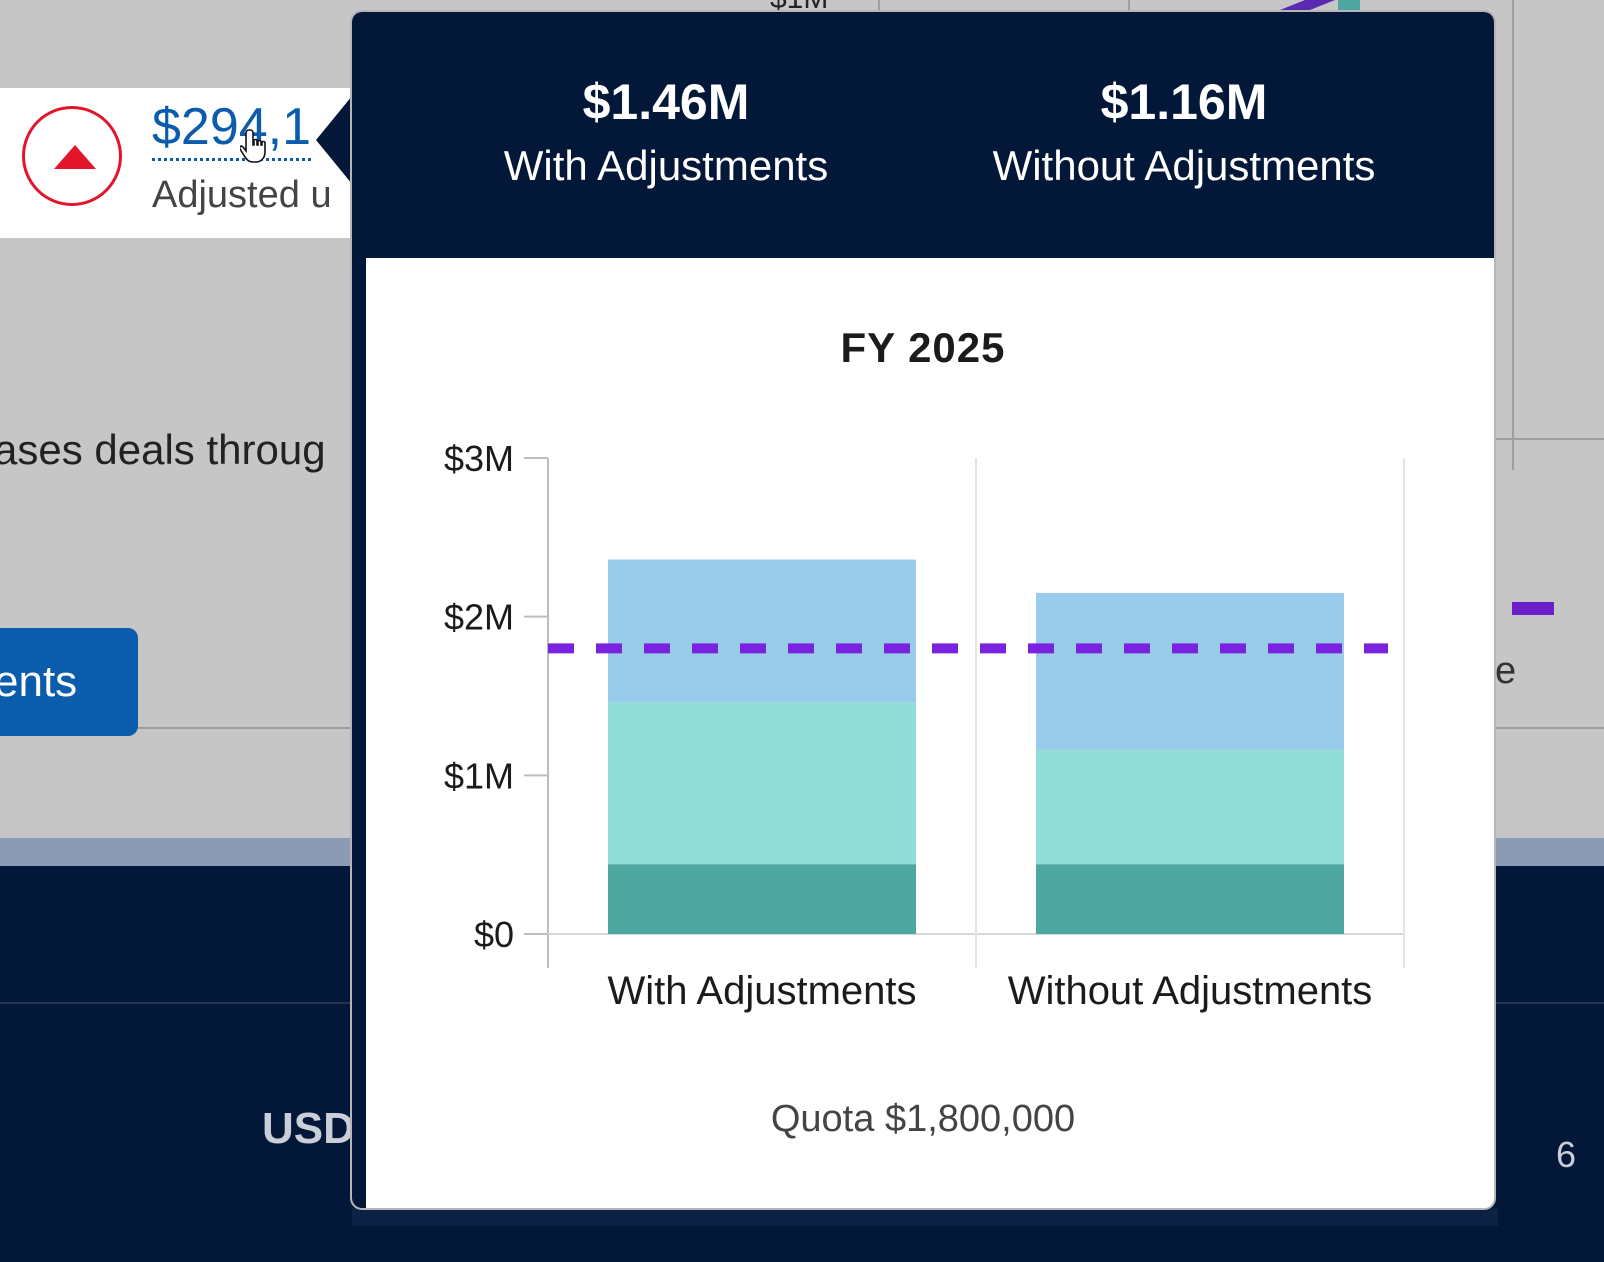 This screenshot has width=1604, height=1262. I want to click on x-tick-label: Without Adjustments, so click(1190, 991).